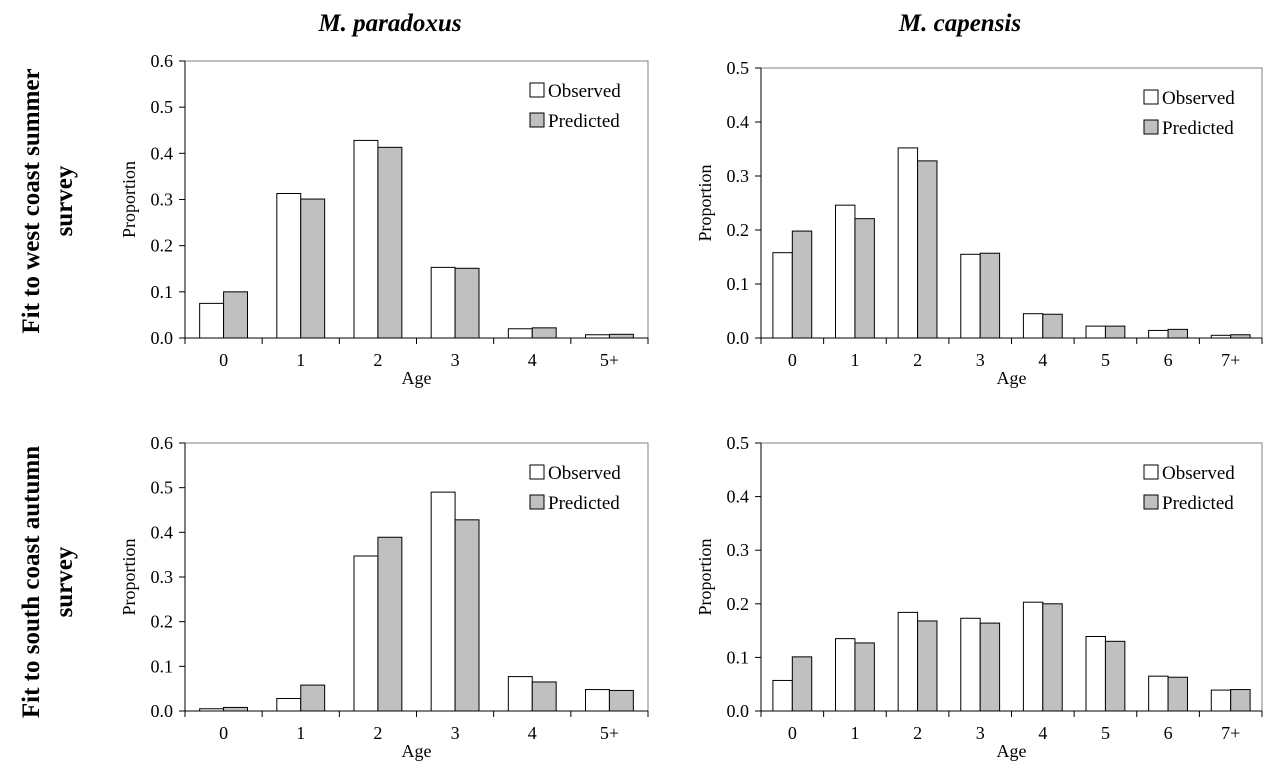 This screenshot has height=778, width=1268. Describe the element at coordinates (960, 23) in the screenshot. I see `column-title-capensis: M. capensis` at that location.